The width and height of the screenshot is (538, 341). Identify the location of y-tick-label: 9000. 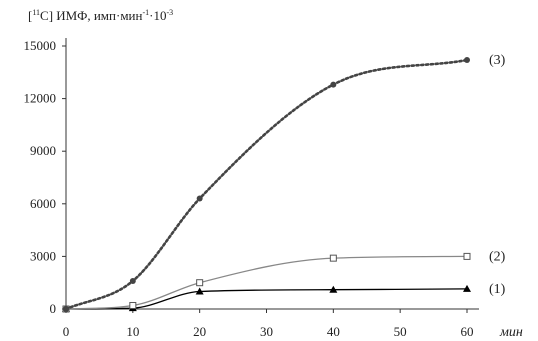
(43, 150).